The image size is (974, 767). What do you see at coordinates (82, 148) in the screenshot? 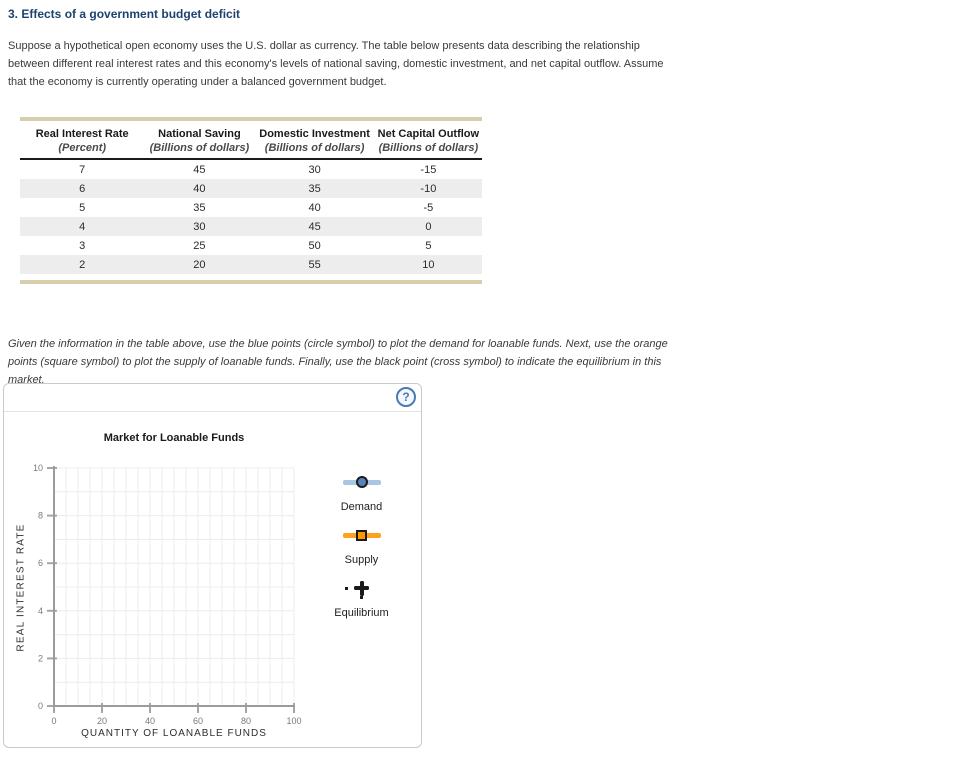
I see `column-header-units: (Percent)` at bounding box center [82, 148].